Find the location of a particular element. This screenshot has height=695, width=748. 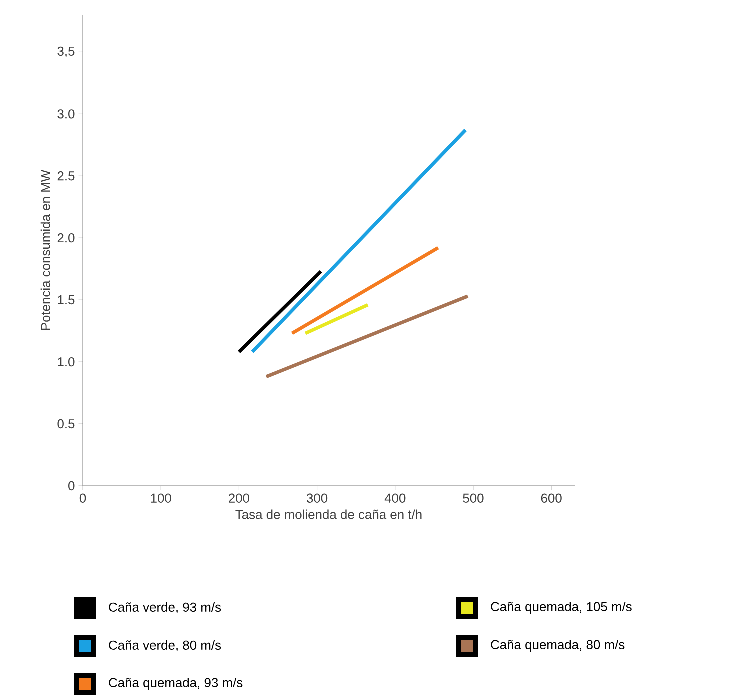

y-tick-label: 2.0 is located at coordinates (66, 238).